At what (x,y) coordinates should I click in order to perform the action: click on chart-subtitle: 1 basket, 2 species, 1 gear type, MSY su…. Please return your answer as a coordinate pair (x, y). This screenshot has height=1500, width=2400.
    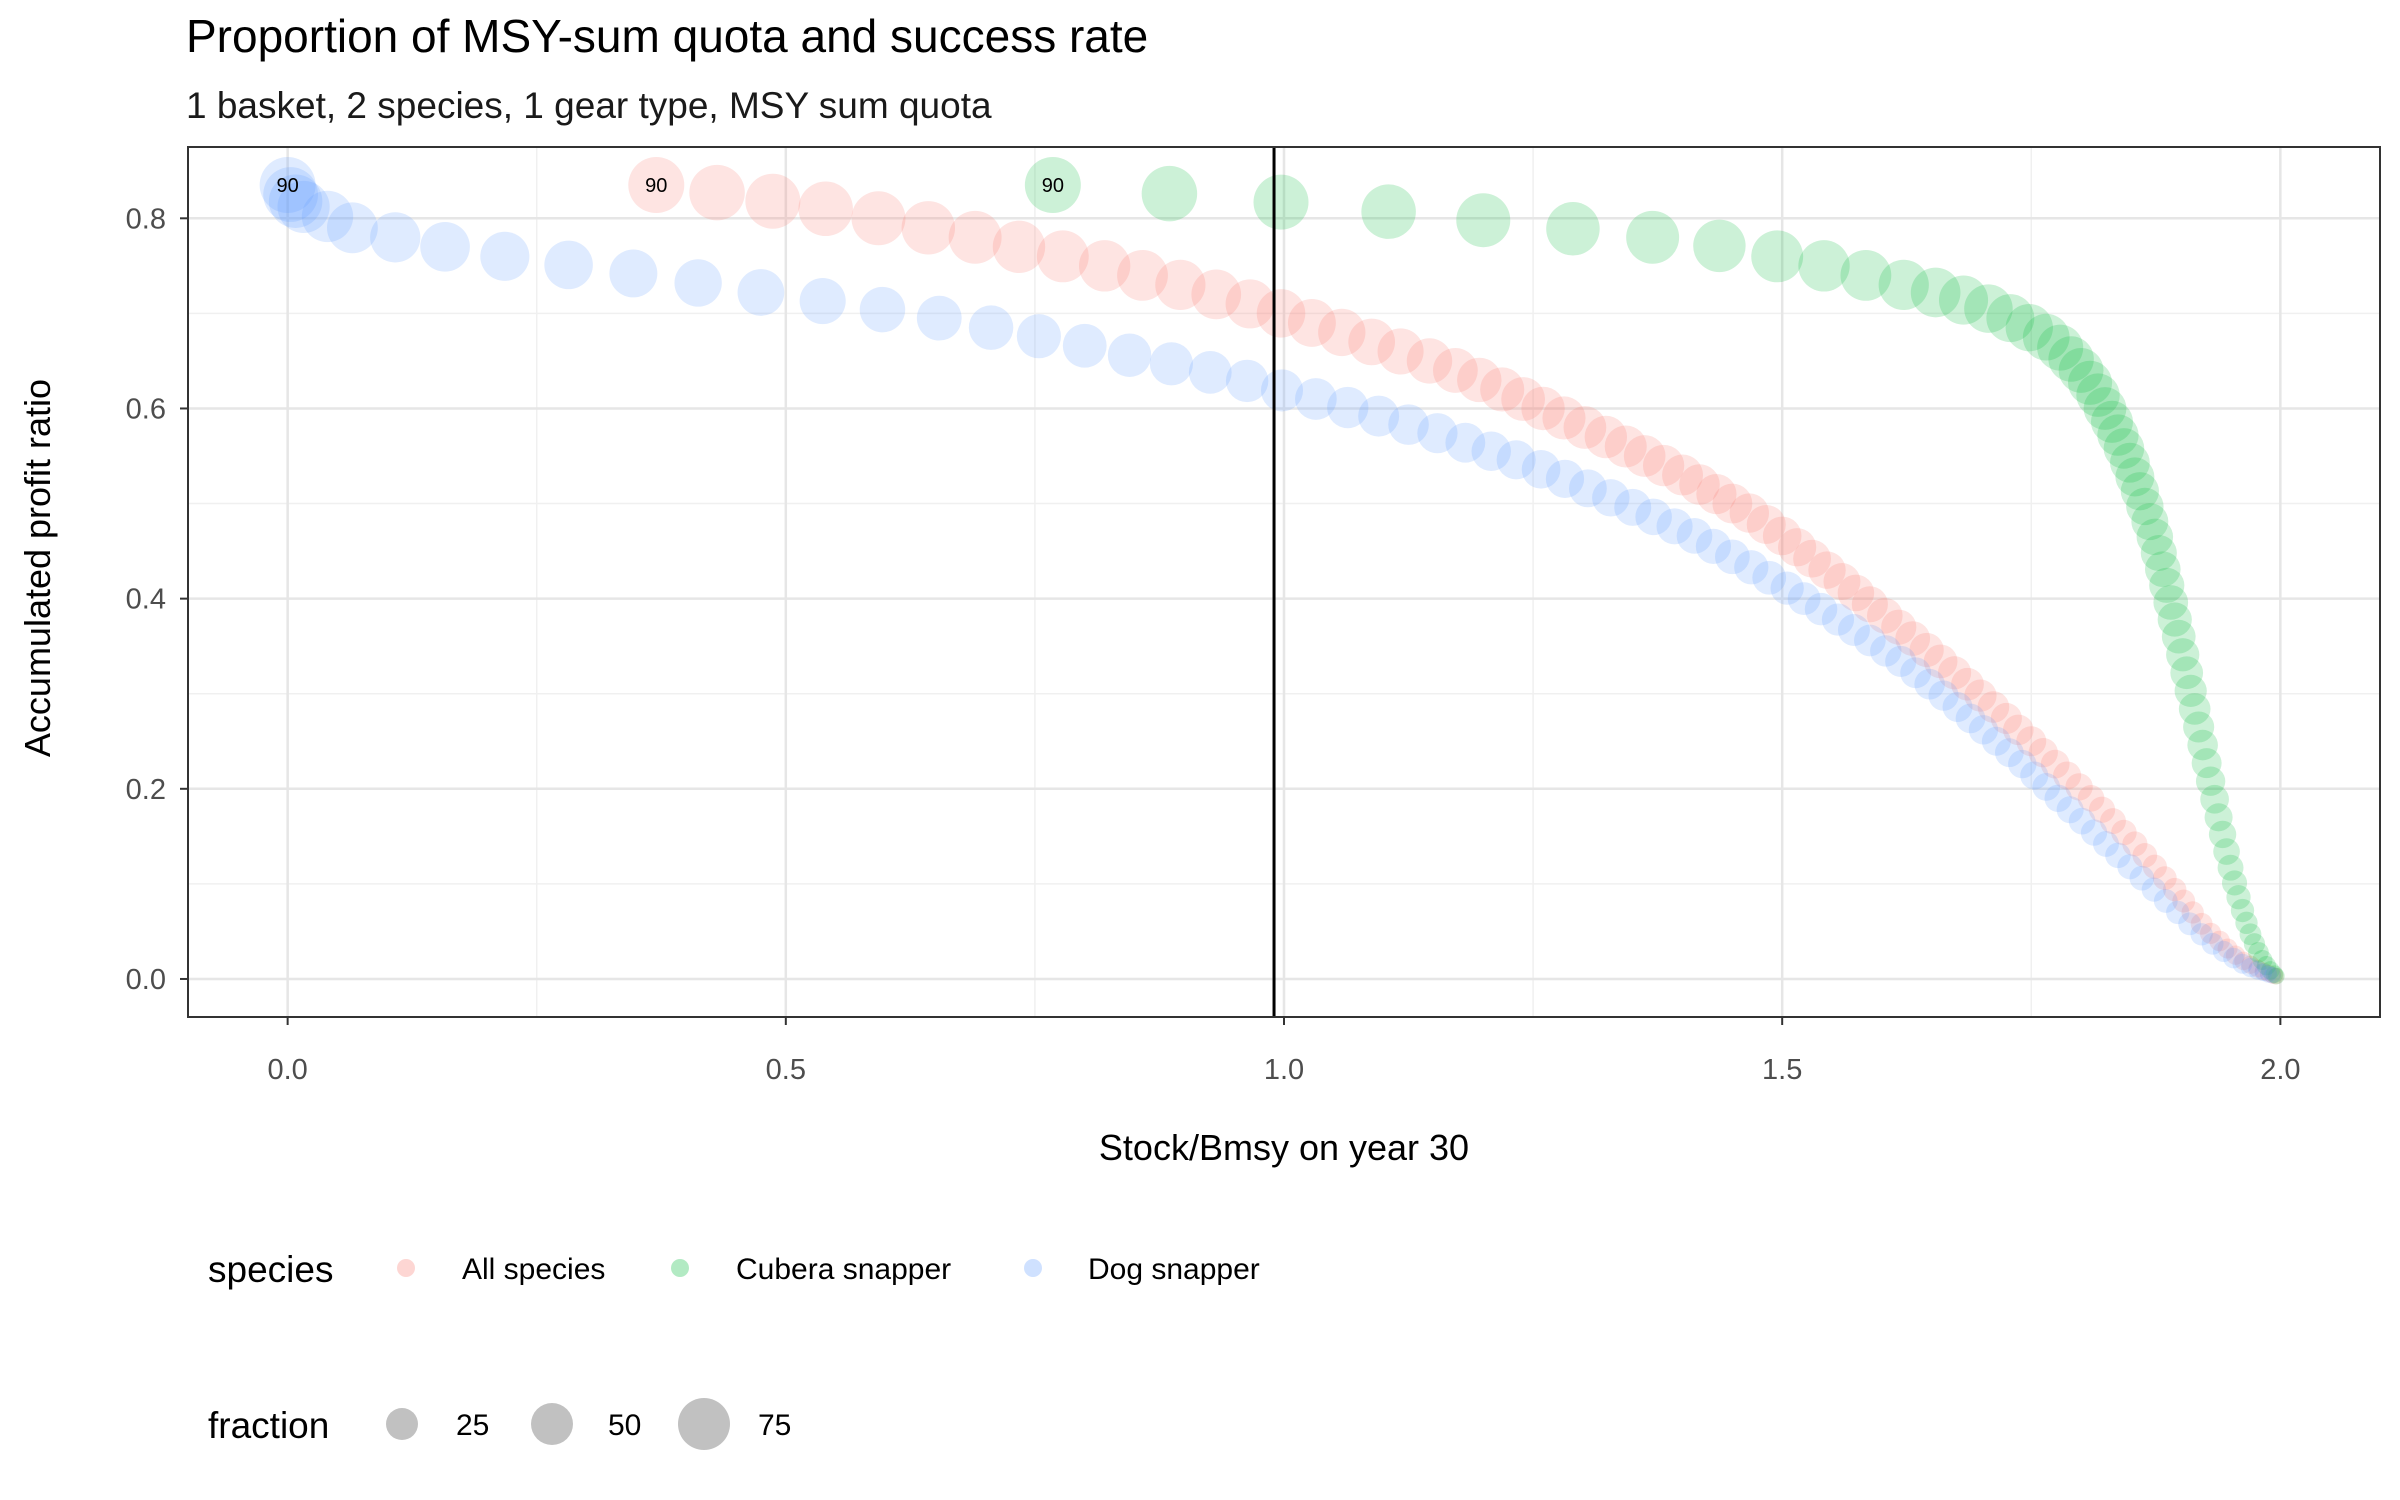
    Looking at the image, I should click on (589, 105).